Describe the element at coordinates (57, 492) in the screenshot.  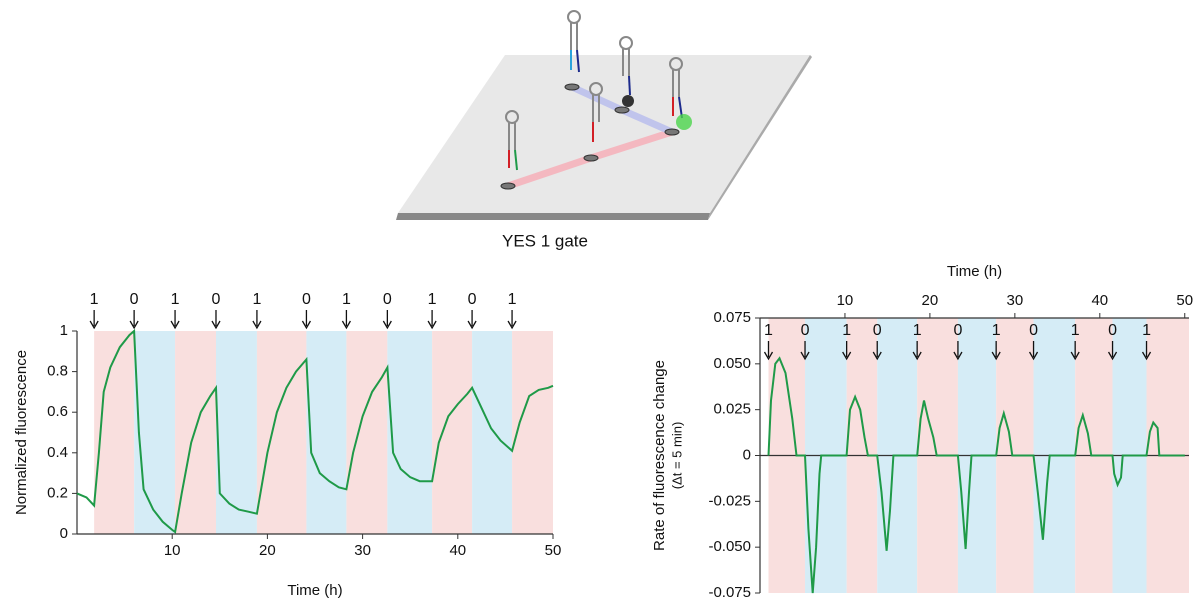
I see `y-tick-label: 0.2` at that location.